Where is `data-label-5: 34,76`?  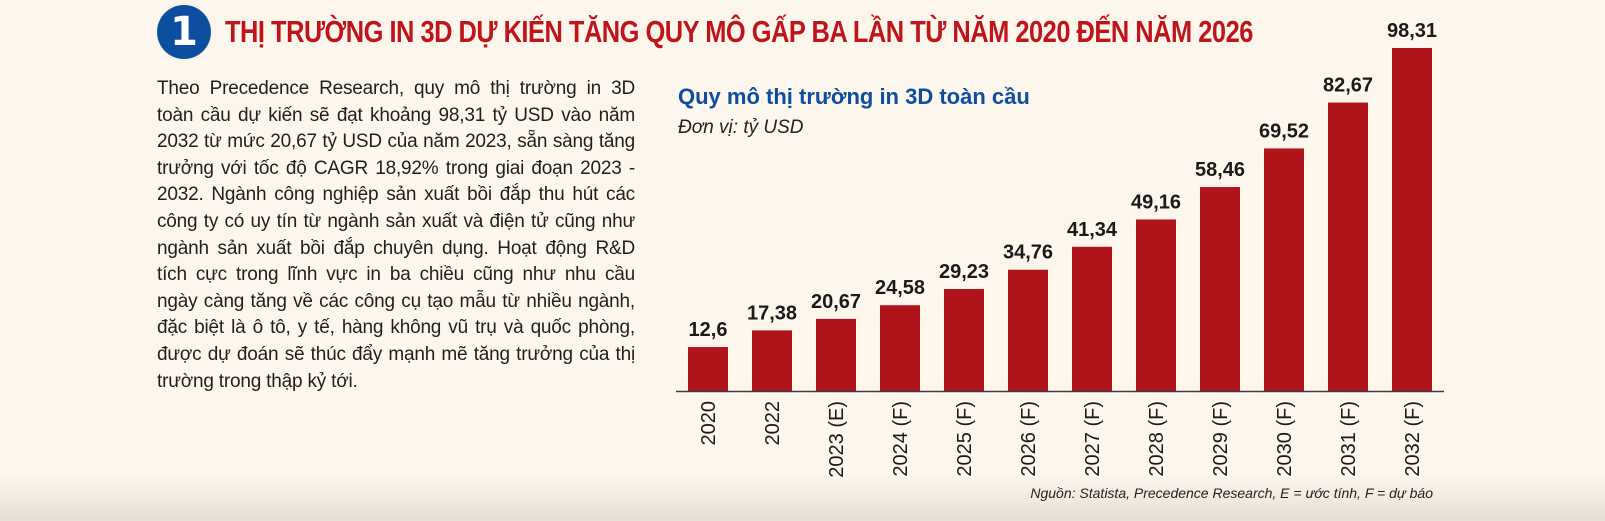
data-label-5: 34,76 is located at coordinates (1028, 253).